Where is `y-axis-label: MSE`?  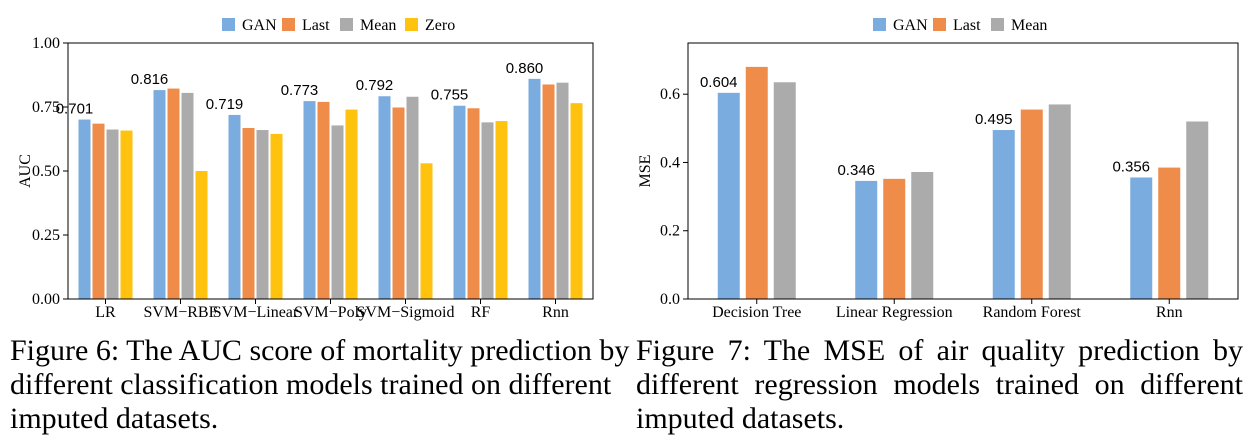
y-axis-label: MSE is located at coordinates (645, 171).